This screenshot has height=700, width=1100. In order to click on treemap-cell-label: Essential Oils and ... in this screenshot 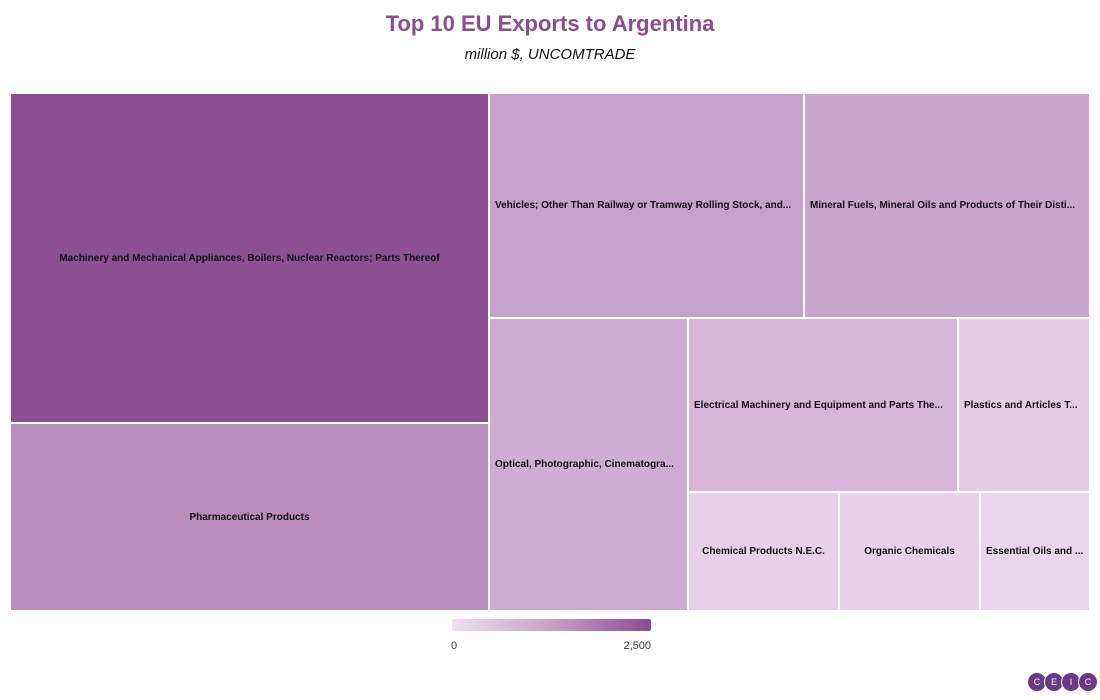, I will do `click(1035, 551)`.